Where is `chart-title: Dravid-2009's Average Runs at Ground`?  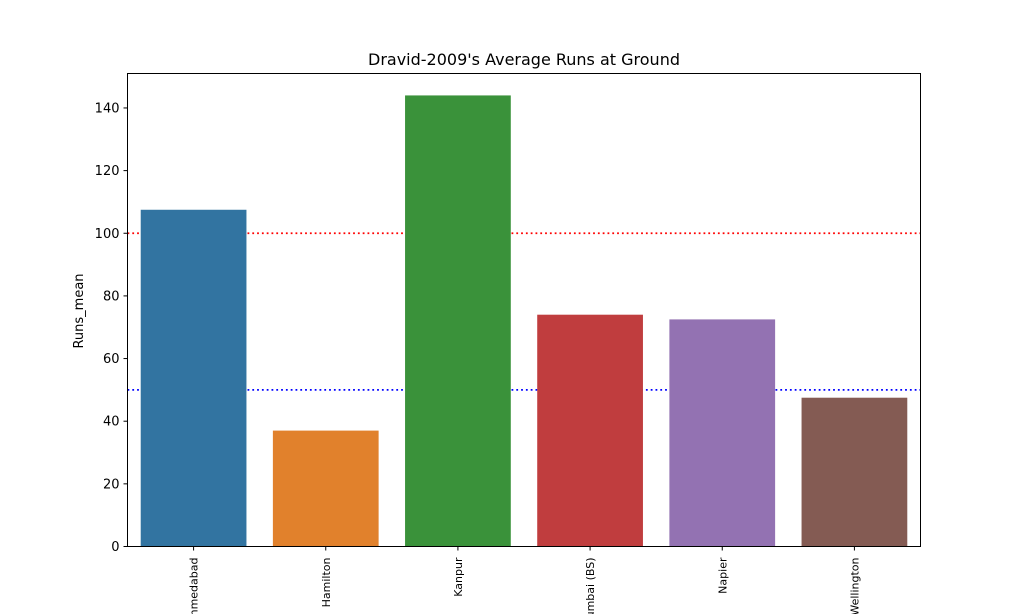 chart-title: Dravid-2009's Average Runs at Ground is located at coordinates (524, 59).